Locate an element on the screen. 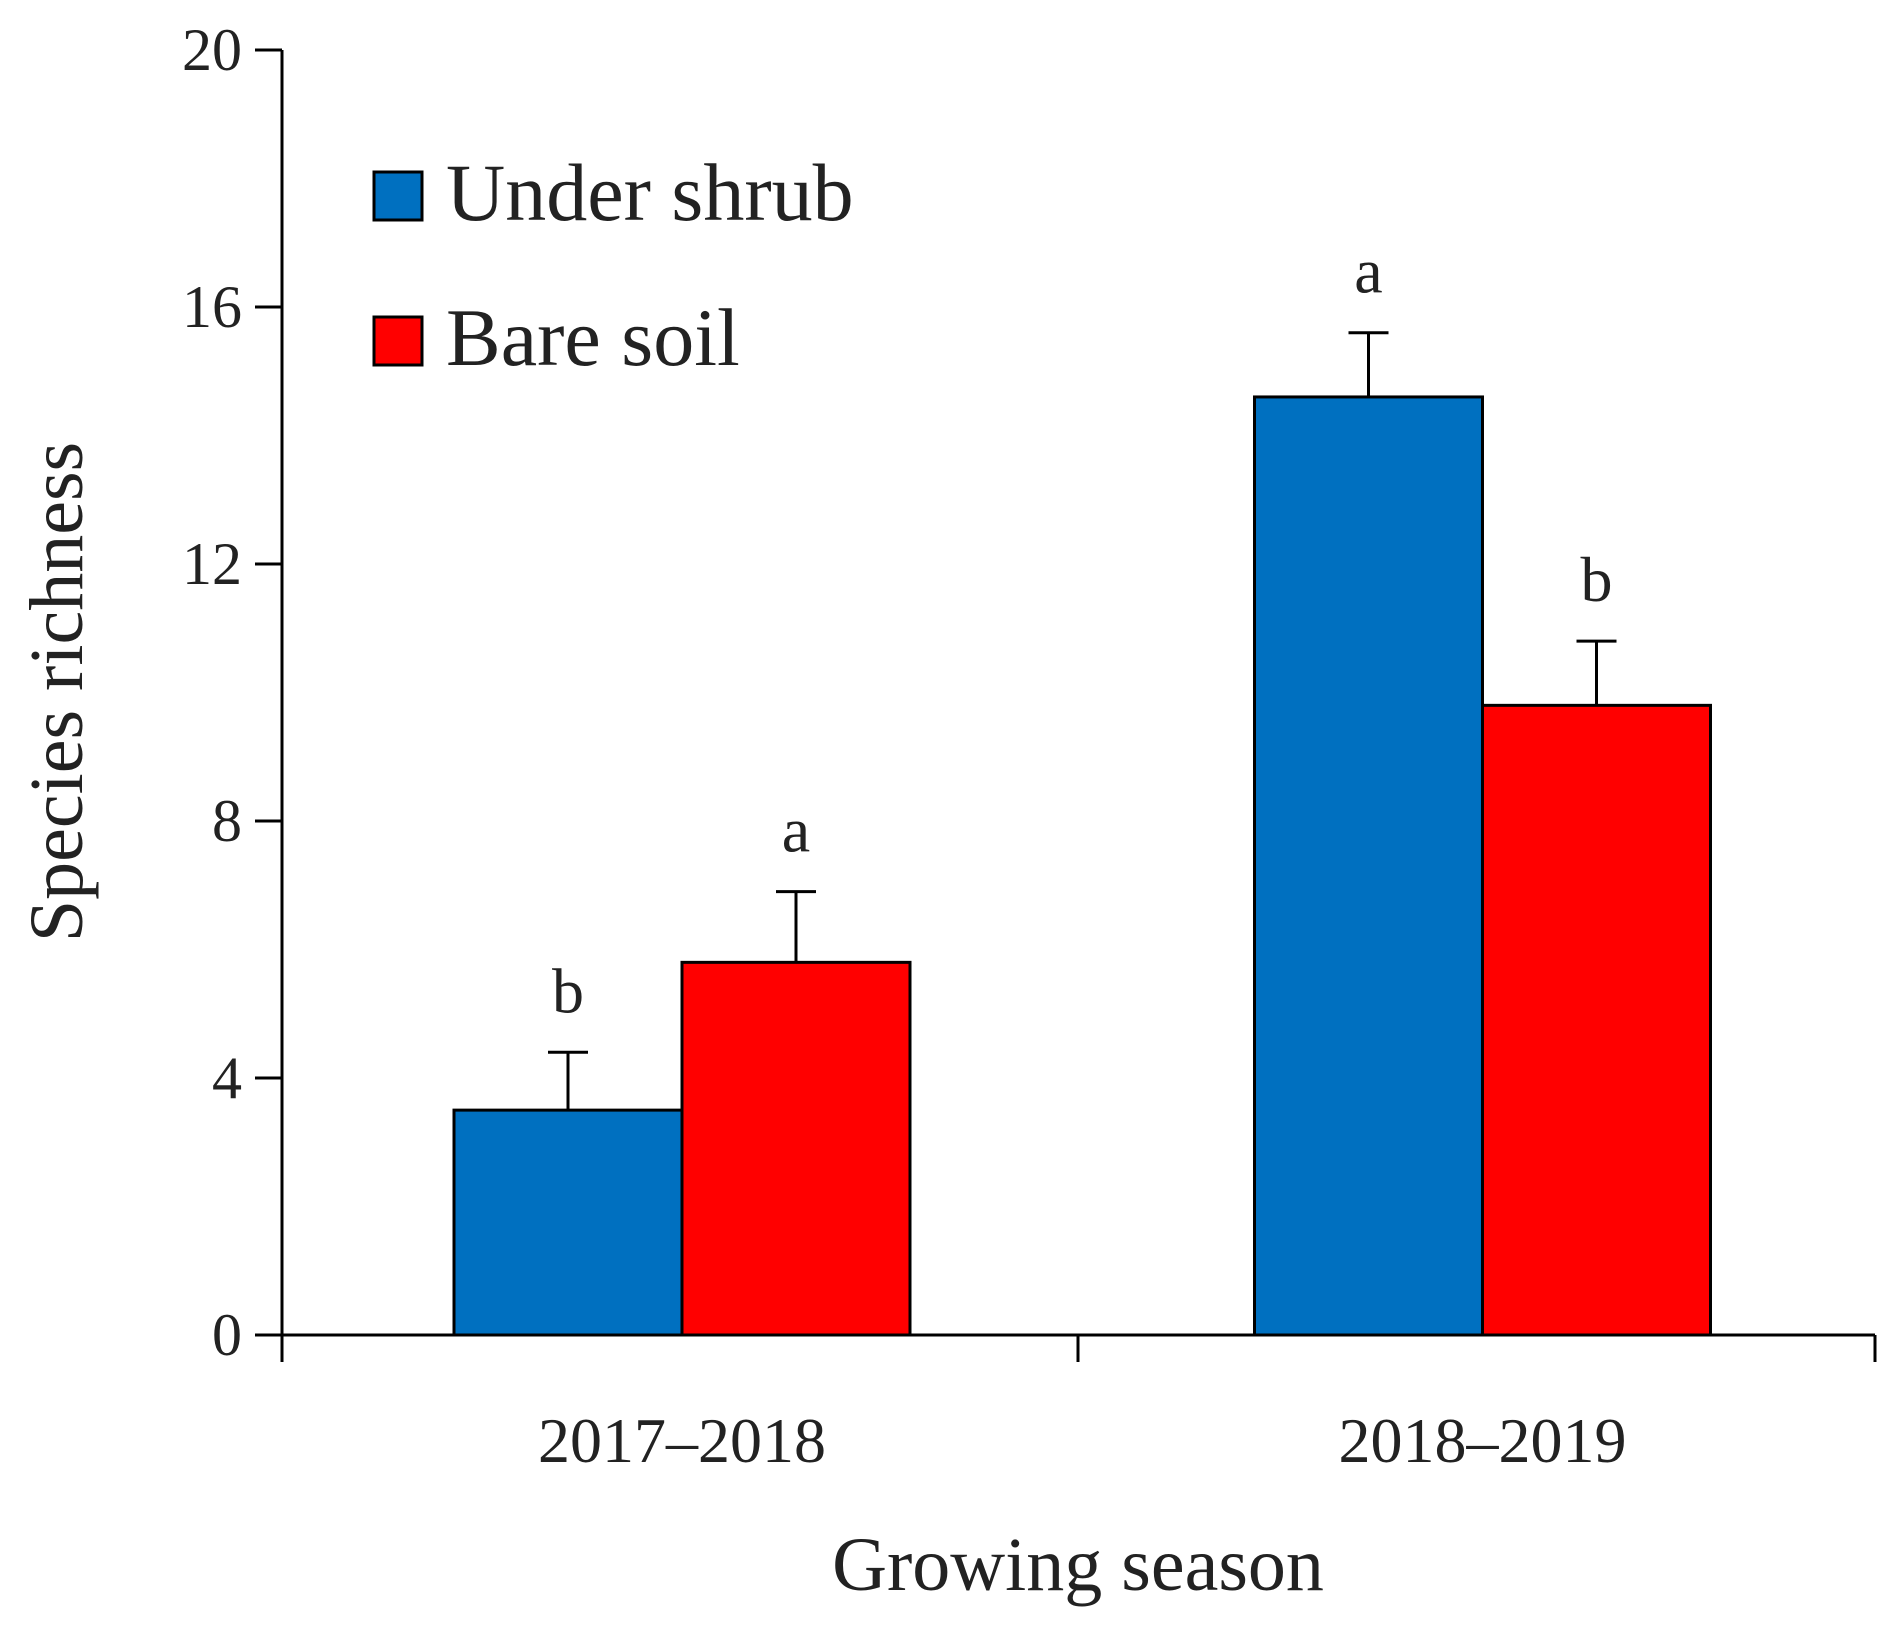 The image size is (1895, 1626). x-tick-label: 2018–2019 is located at coordinates (1483, 1440).